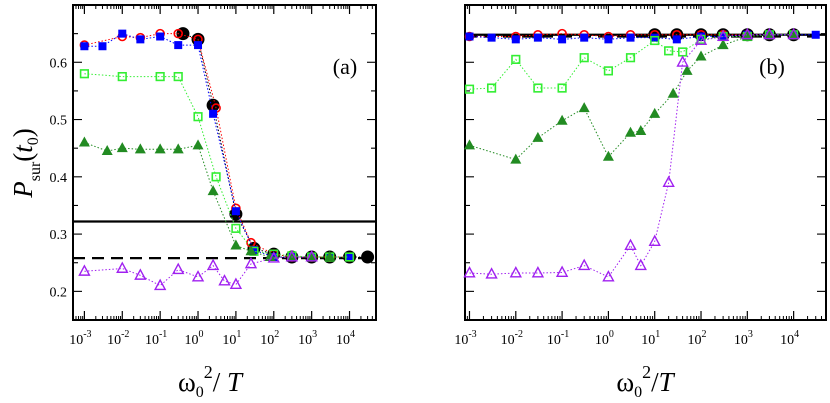  What do you see at coordinates (697, 338) in the screenshot?
I see `x-tick-label-b: 10²` at bounding box center [697, 338].